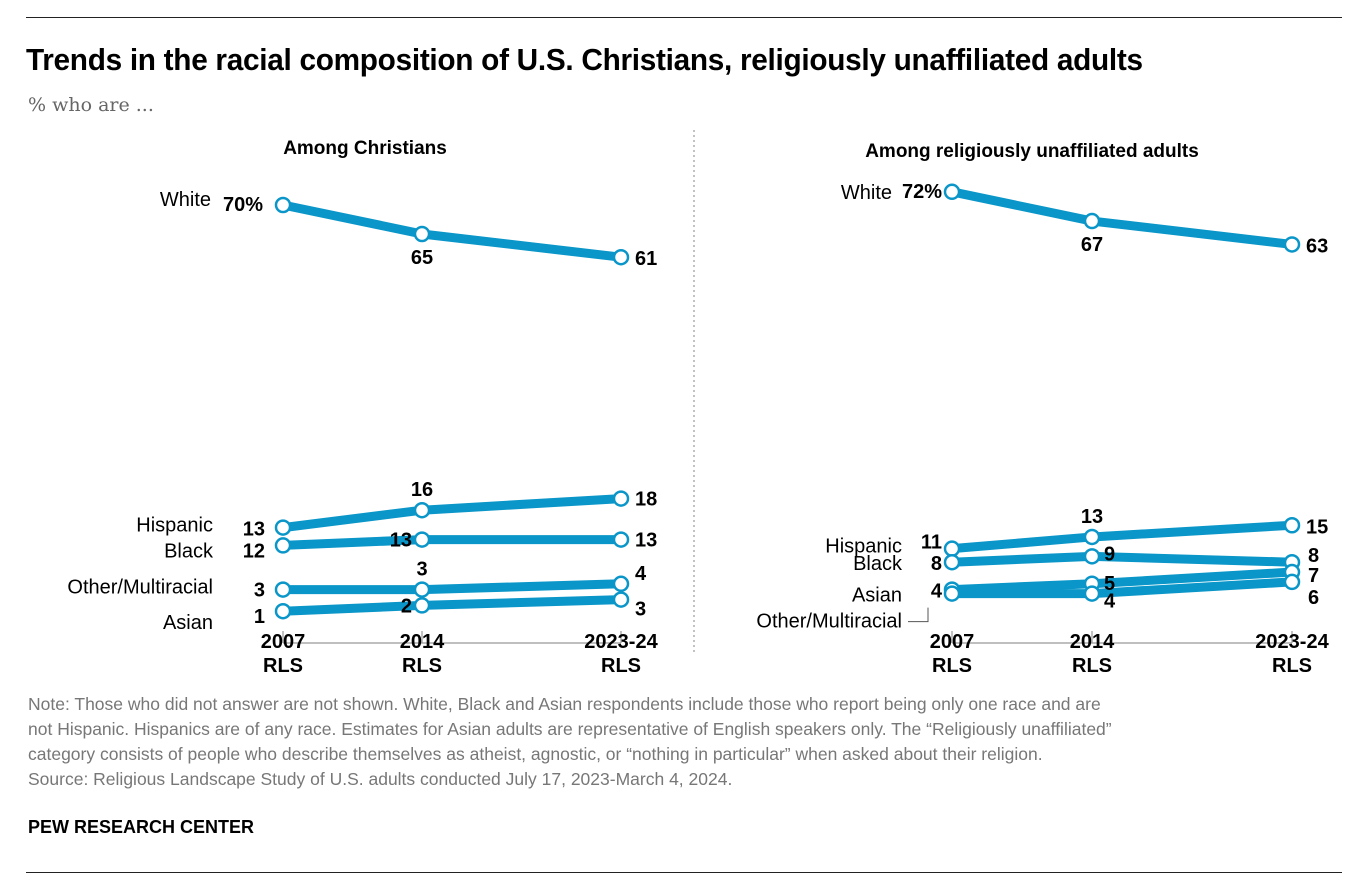  I want to click on data-label-white: 70%, so click(243, 205).